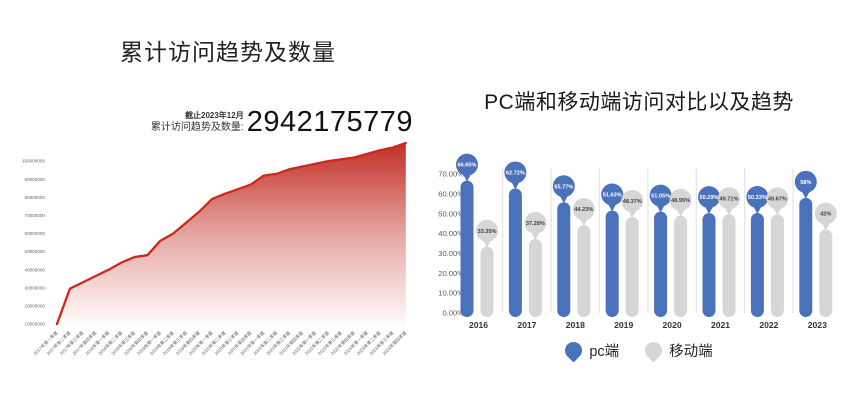  Describe the element at coordinates (451, 293) in the screenshot. I see `y-tick-label: 10.00%` at that location.